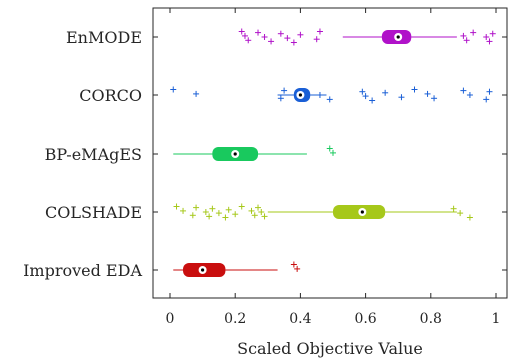 The image size is (512, 363). What do you see at coordinates (93, 212) in the screenshot?
I see `y-category-label: COLSHADE` at bounding box center [93, 212].